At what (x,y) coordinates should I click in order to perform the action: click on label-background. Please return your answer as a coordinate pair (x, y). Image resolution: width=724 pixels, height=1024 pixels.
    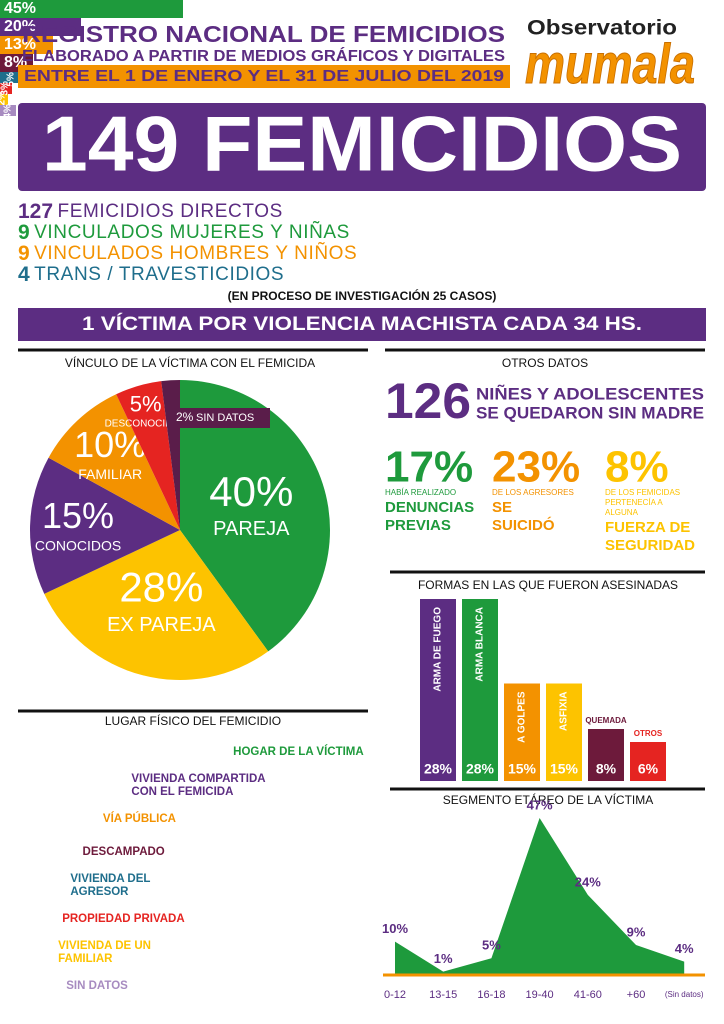
    Looking at the image, I should click on (221, 418).